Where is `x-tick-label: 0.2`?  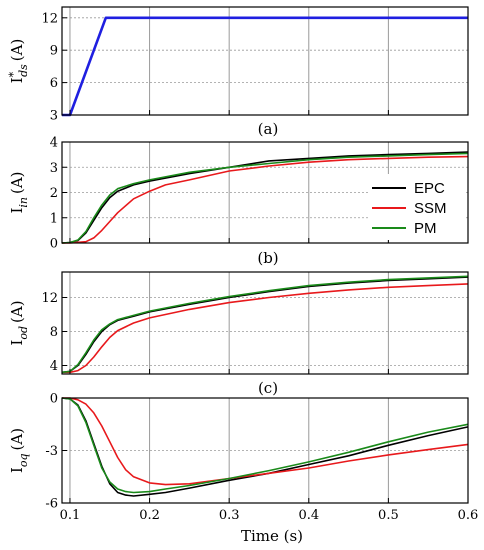 x-tick-label: 0.2 is located at coordinates (149, 515).